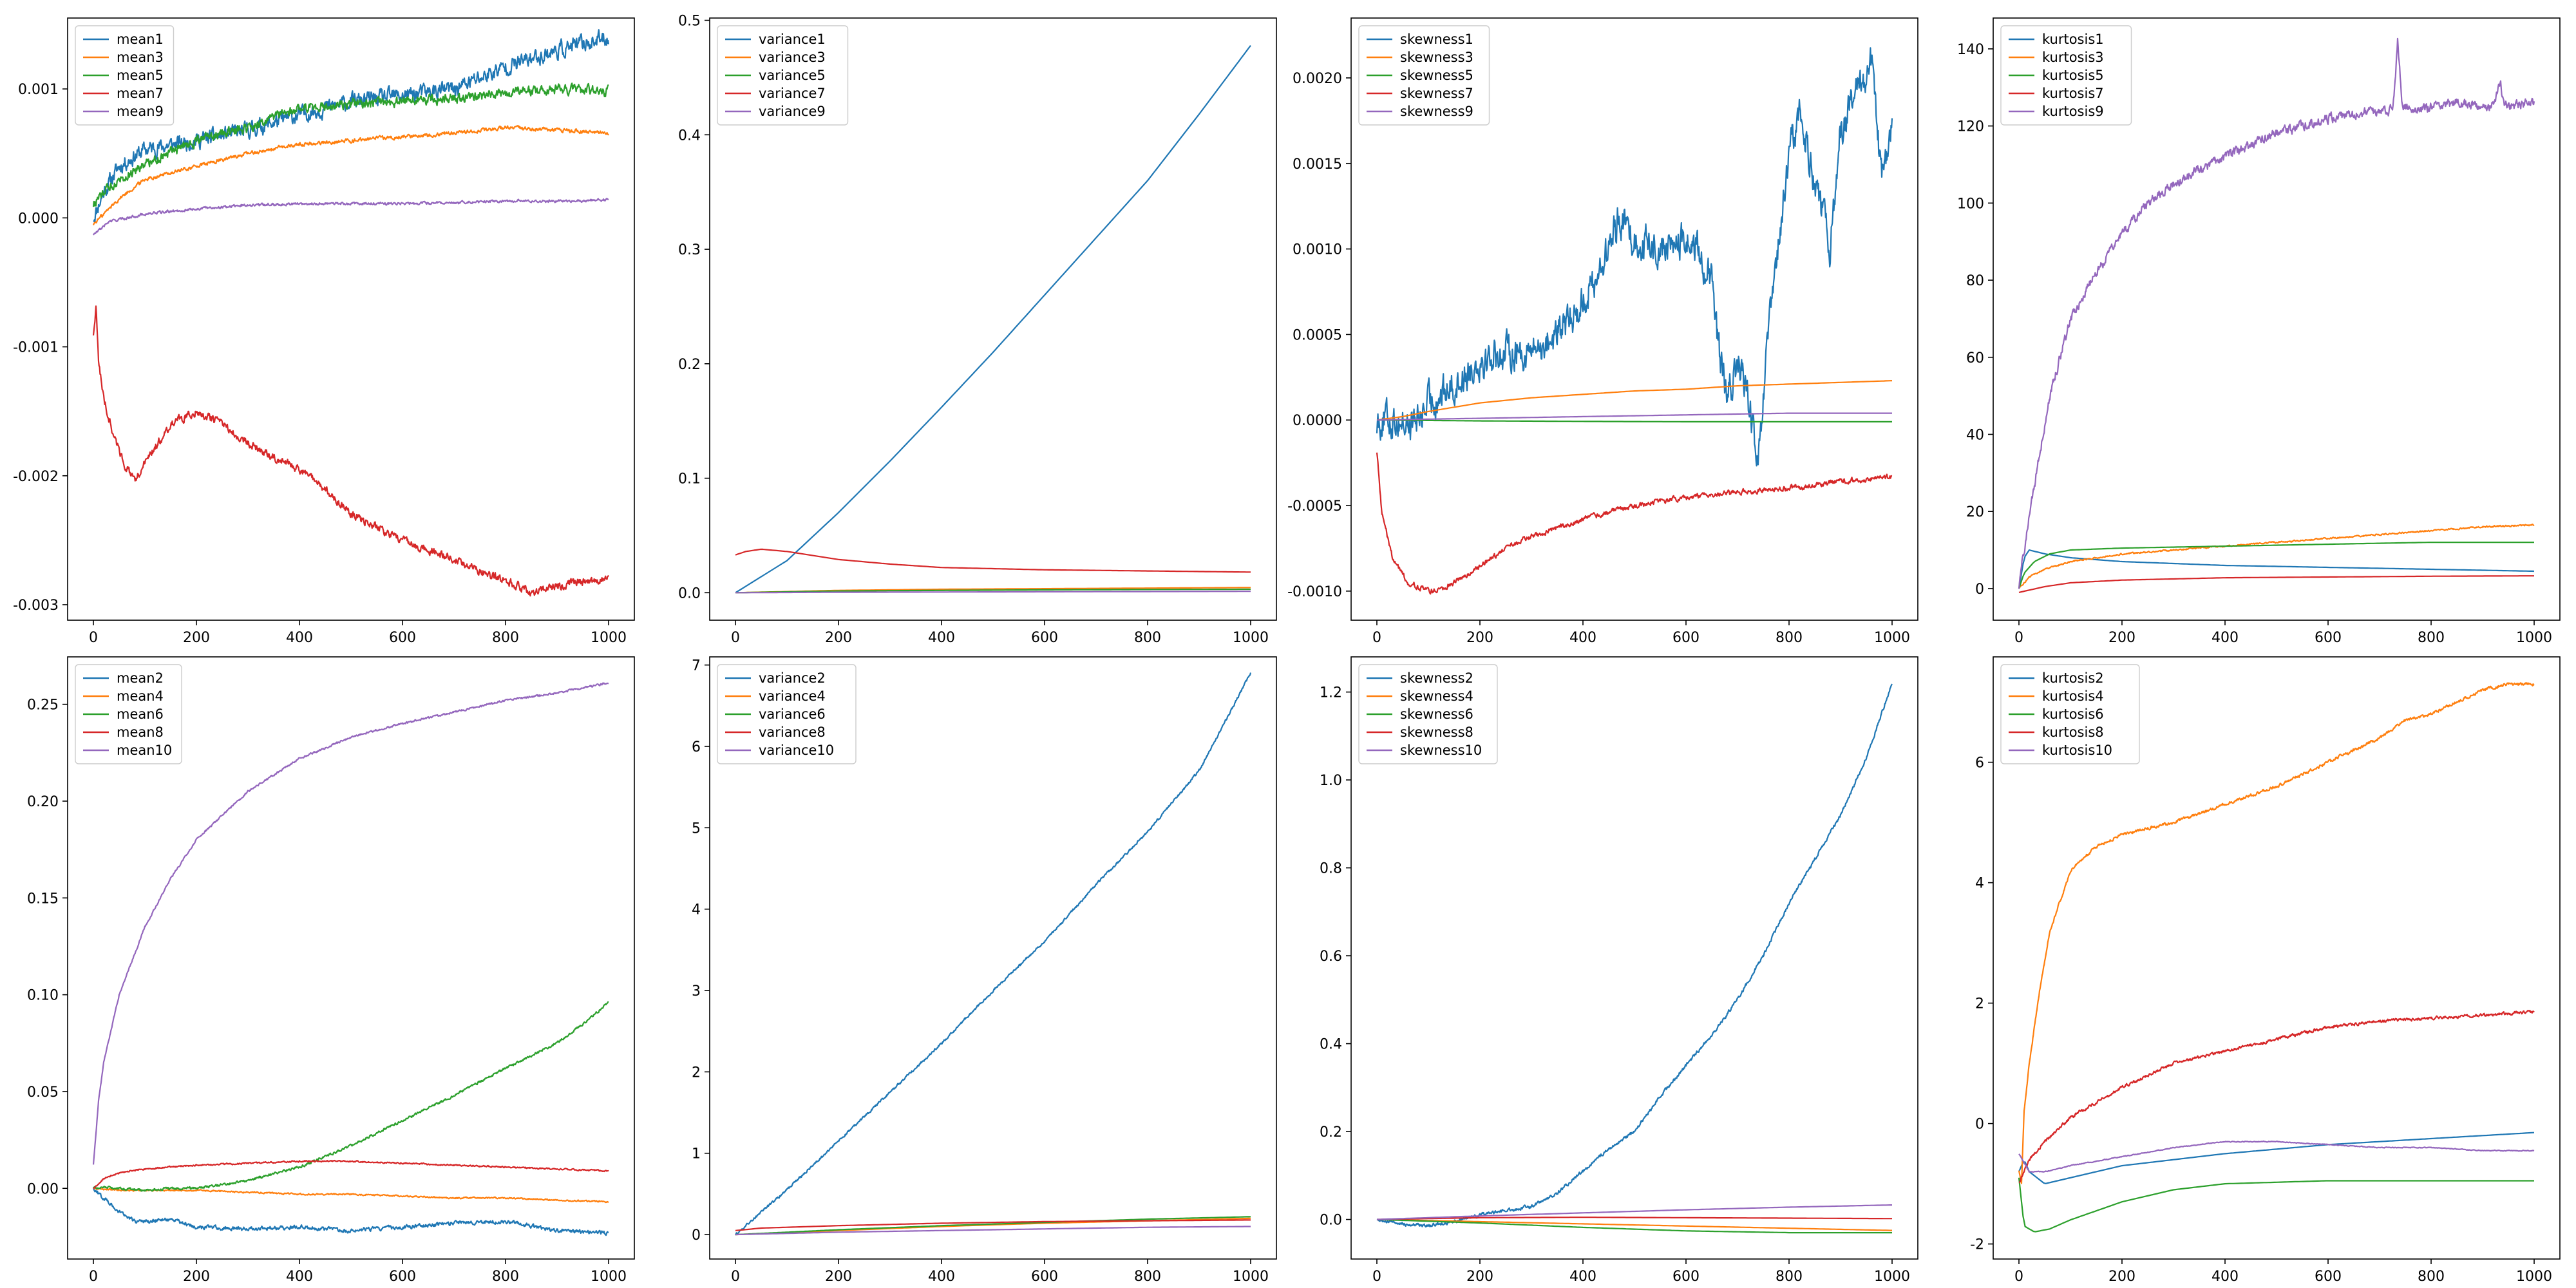 Image resolution: width=2576 pixels, height=1288 pixels. I want to click on series-line-kurtosis9, so click(2276, 313).